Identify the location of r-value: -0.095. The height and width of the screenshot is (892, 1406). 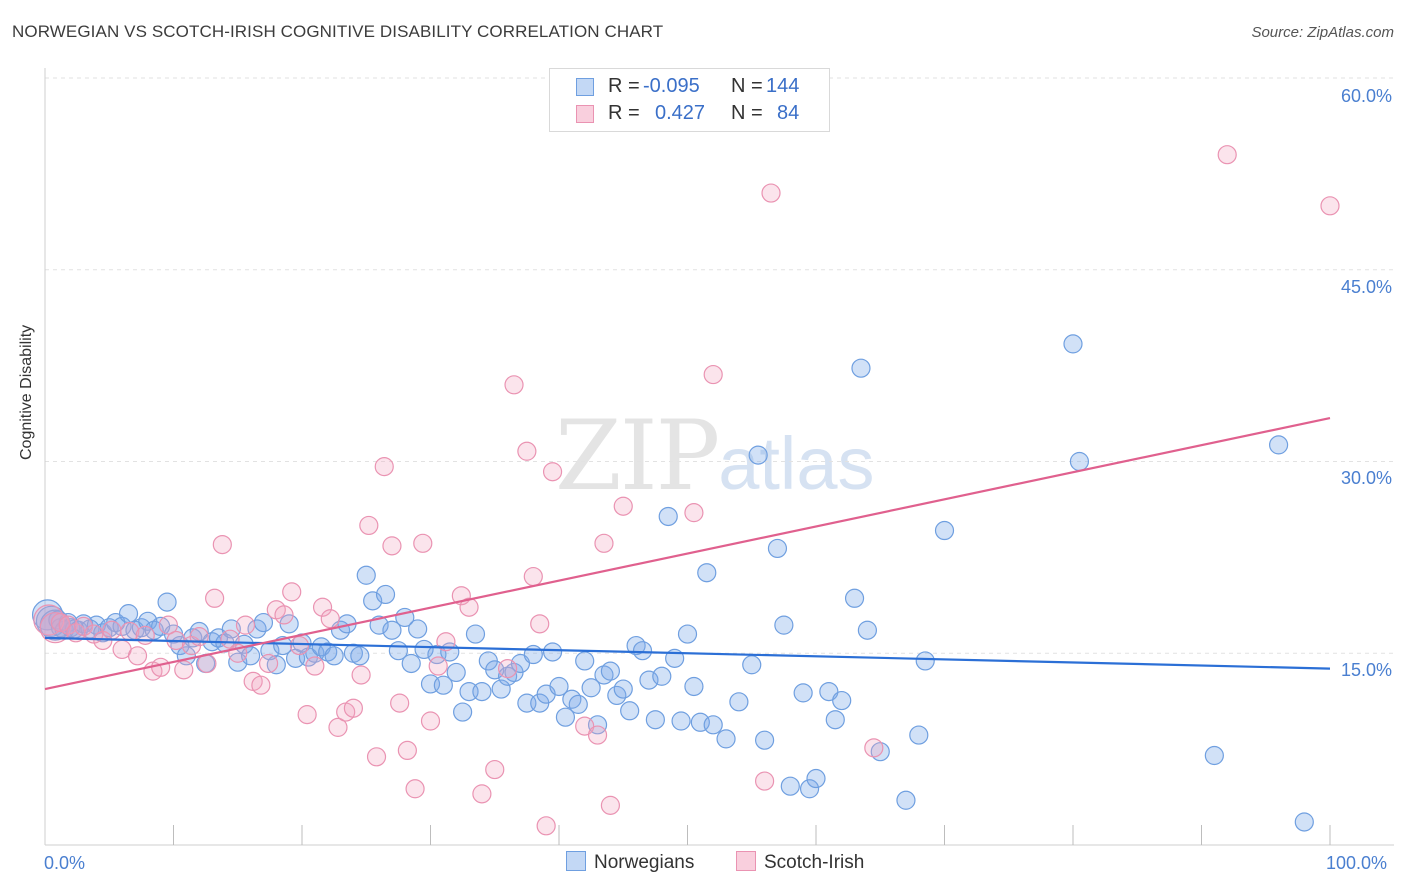
(671, 86).